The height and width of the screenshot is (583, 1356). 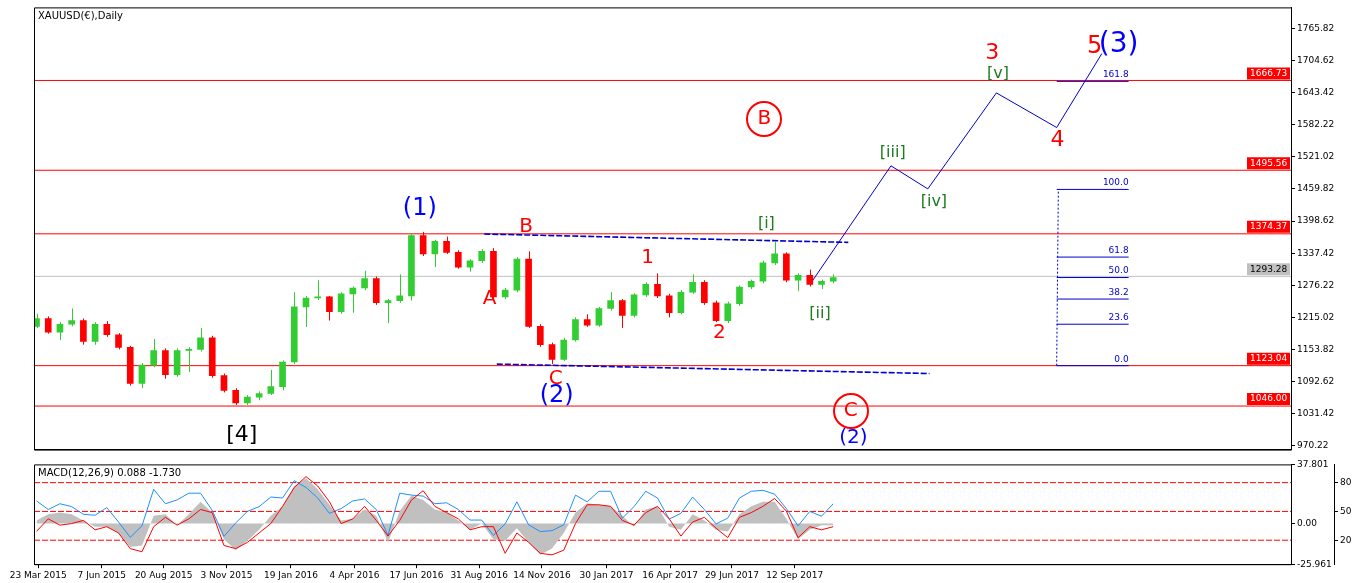 I want to click on y-tick-label: -25.961, so click(x=1314, y=563).